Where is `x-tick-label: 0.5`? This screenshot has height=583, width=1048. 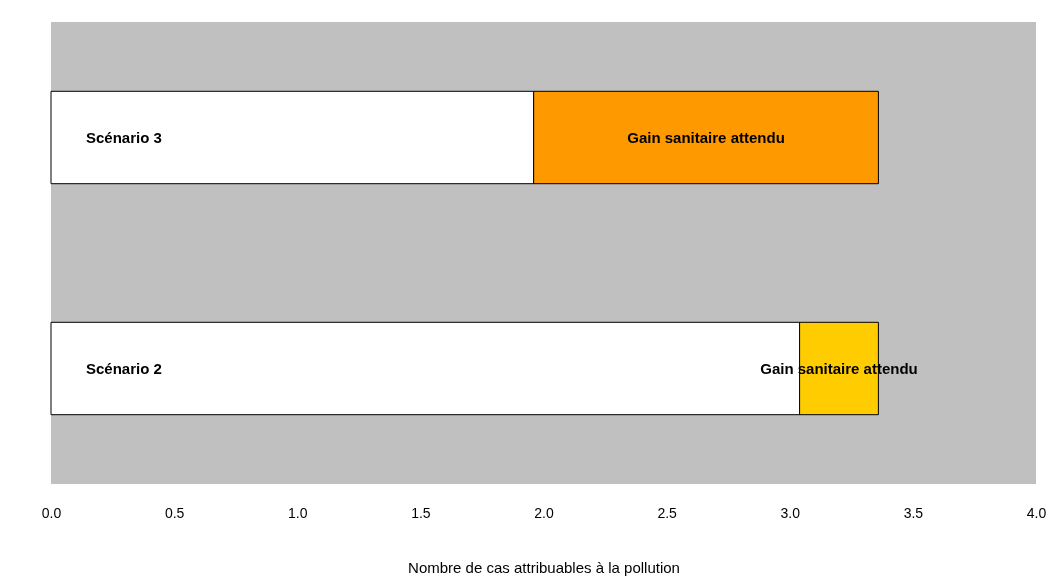
x-tick-label: 0.5 is located at coordinates (174, 512).